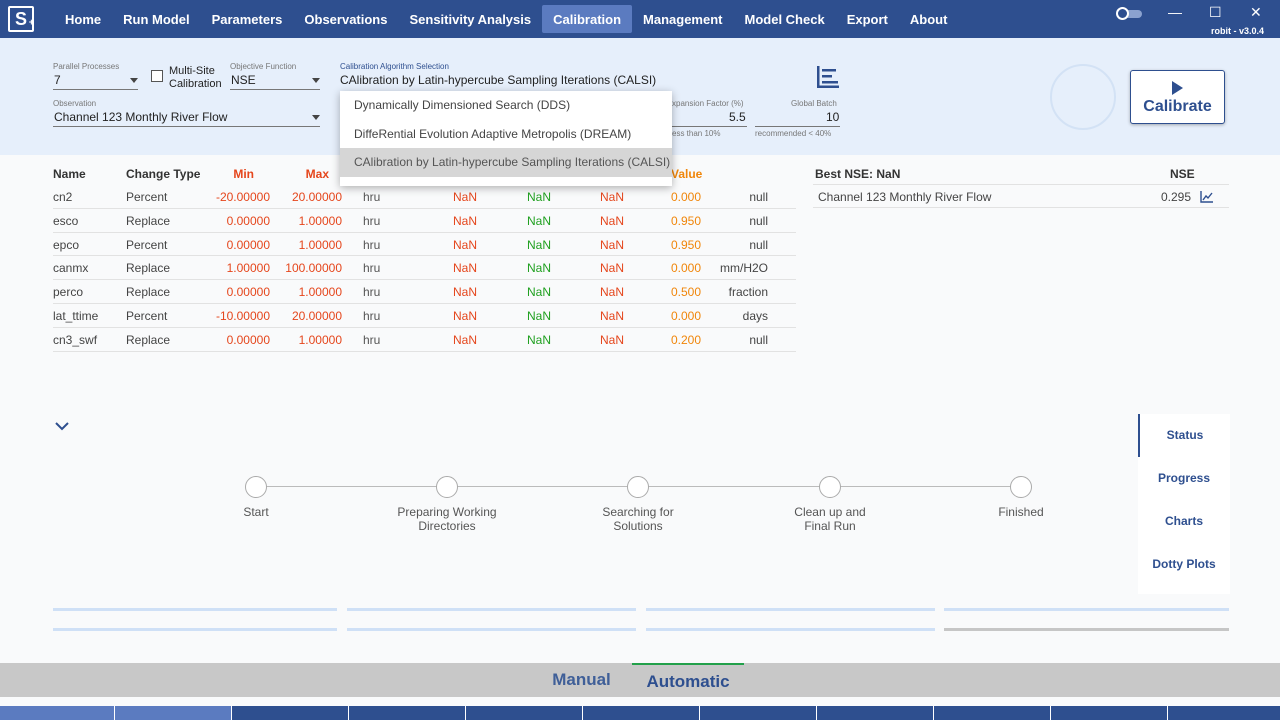 The image size is (1280, 720). I want to click on step-label: Preparing Working Directories, so click(447, 519).